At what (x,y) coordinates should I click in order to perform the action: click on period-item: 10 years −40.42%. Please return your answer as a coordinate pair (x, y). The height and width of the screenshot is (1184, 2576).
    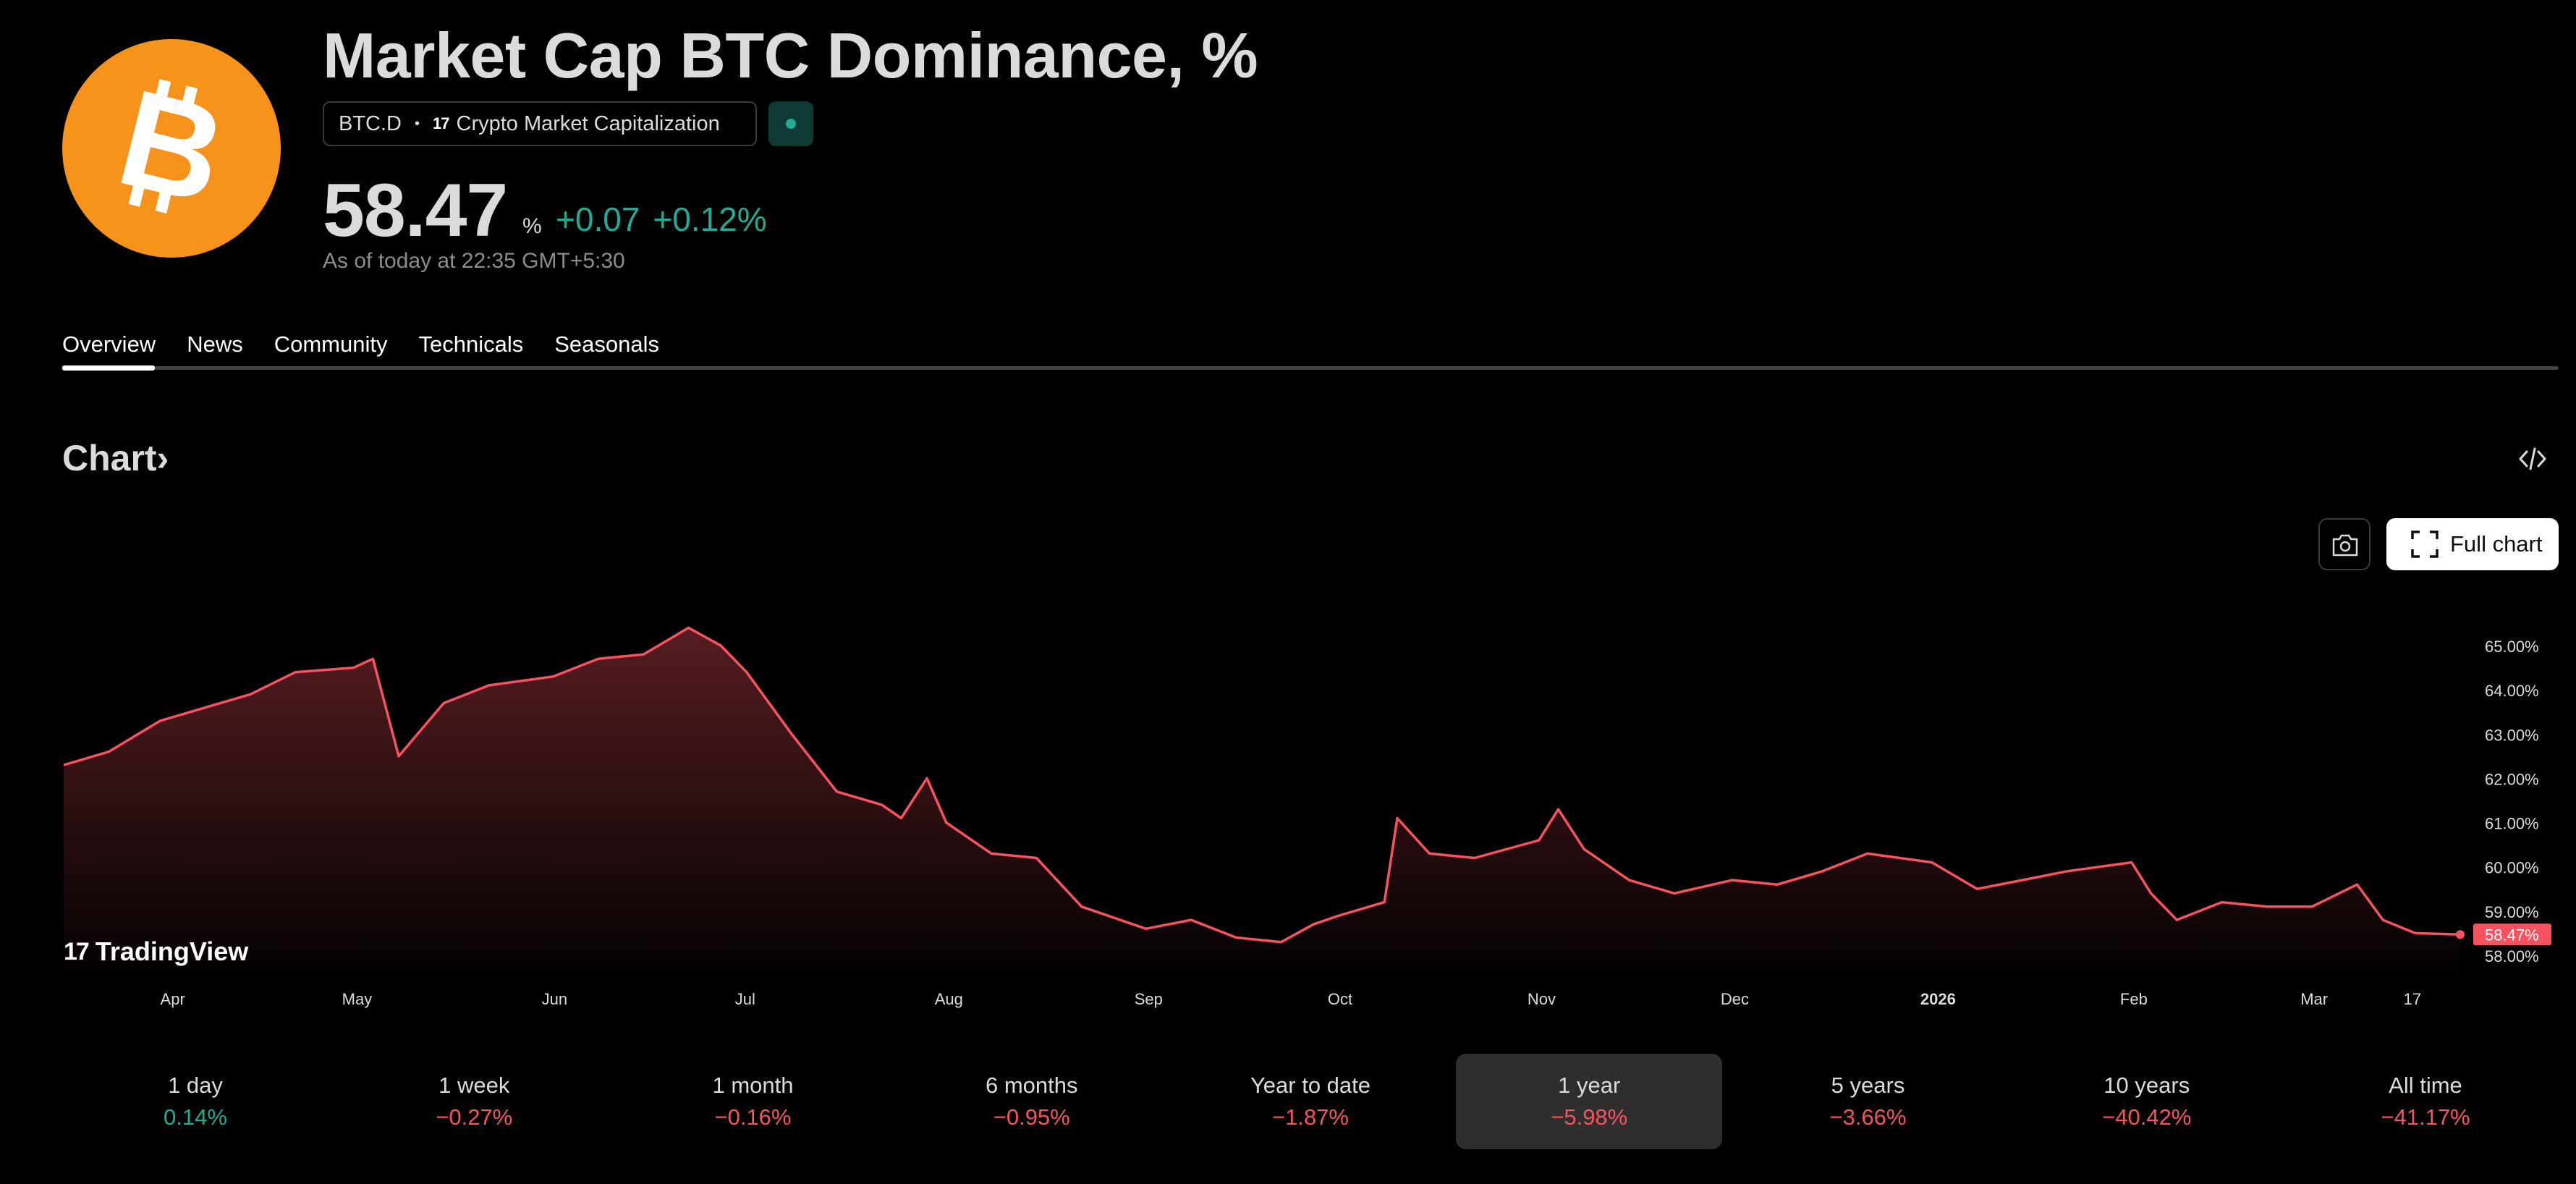
    Looking at the image, I should click on (2147, 1102).